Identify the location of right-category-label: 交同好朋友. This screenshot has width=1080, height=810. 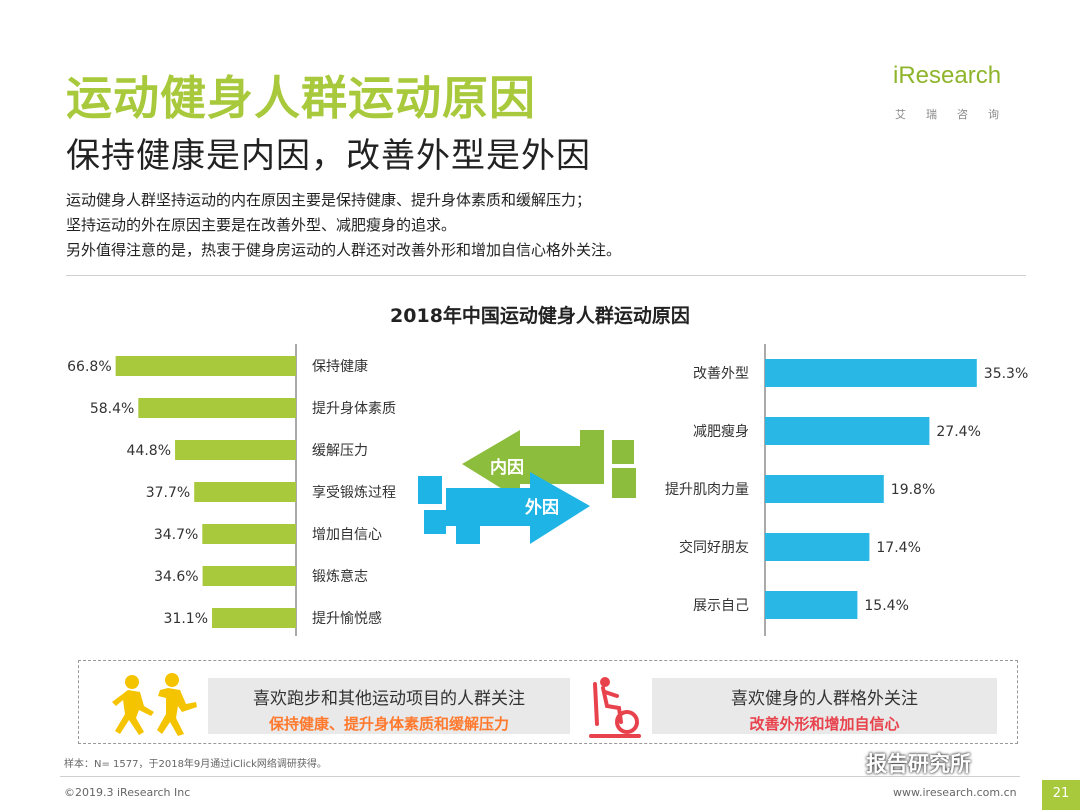
(714, 547).